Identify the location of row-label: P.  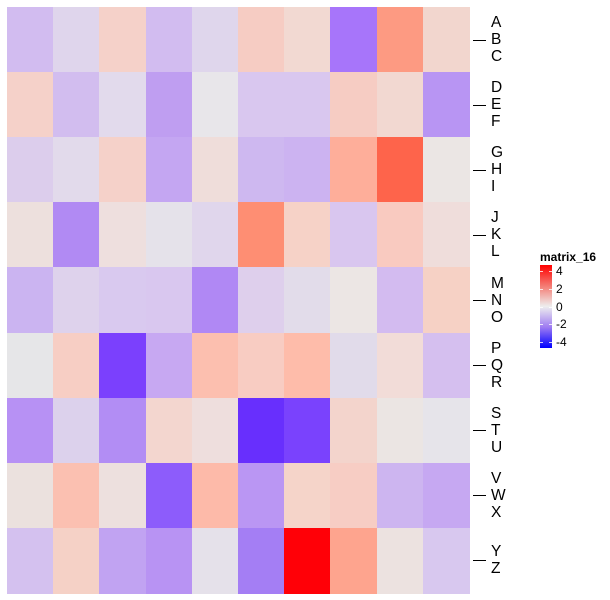
(496, 348).